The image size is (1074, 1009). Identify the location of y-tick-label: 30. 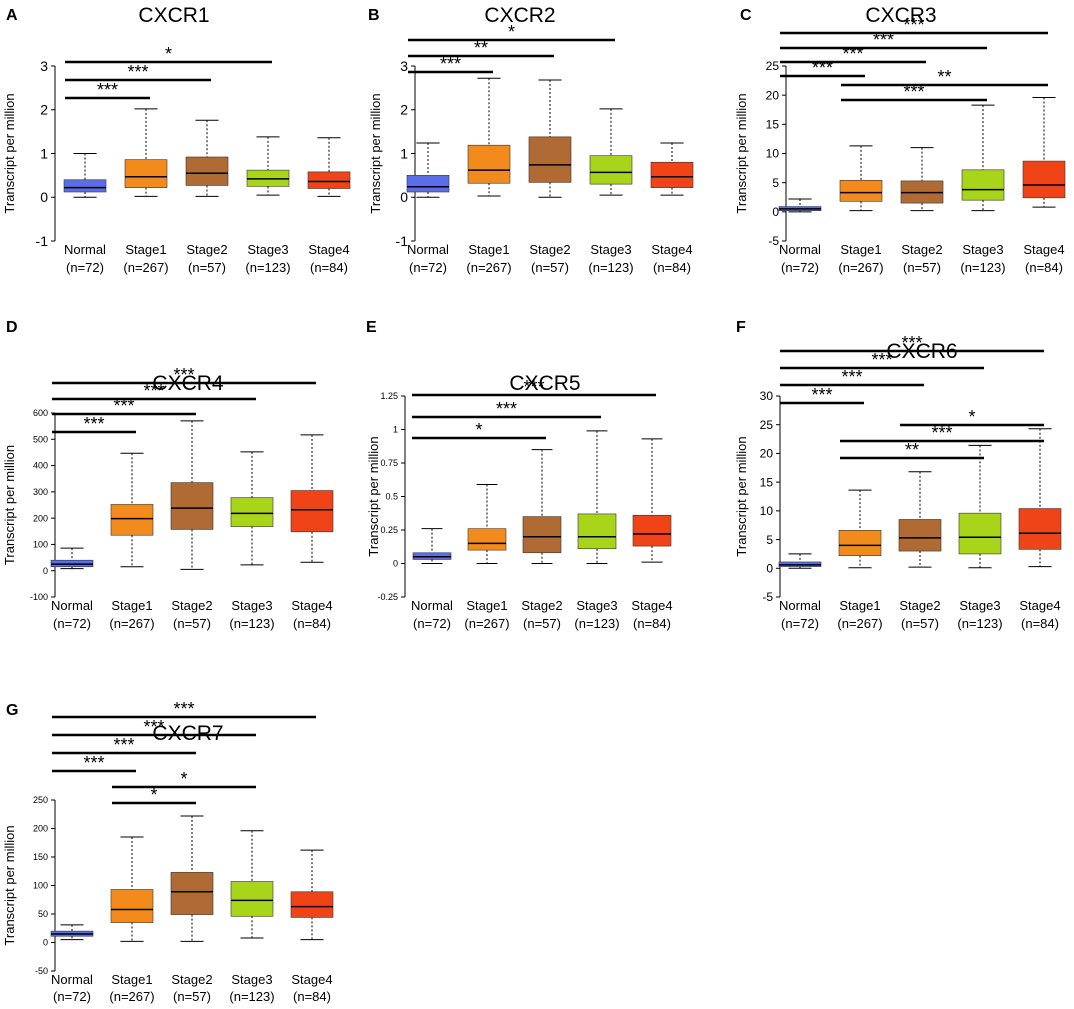
(767, 396).